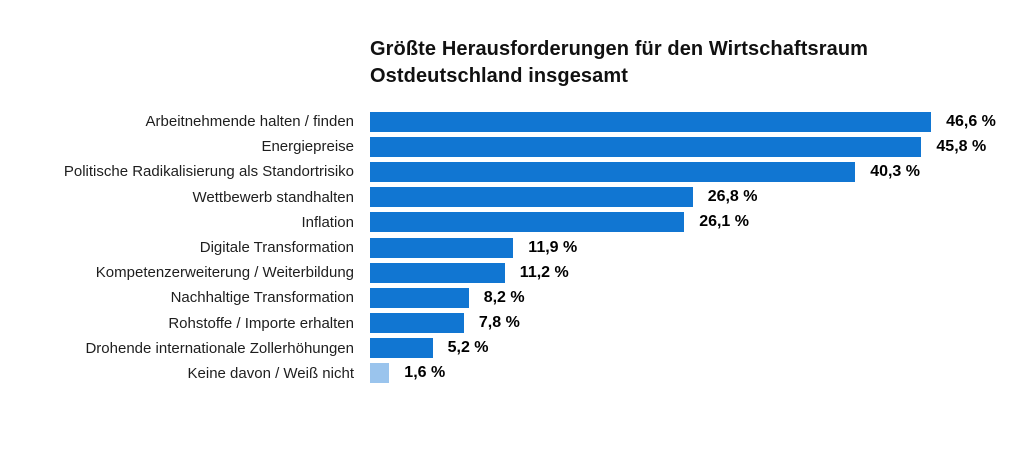  I want to click on bar-row: Wettbewerb standhalten 26,8 %, so click(512, 197).